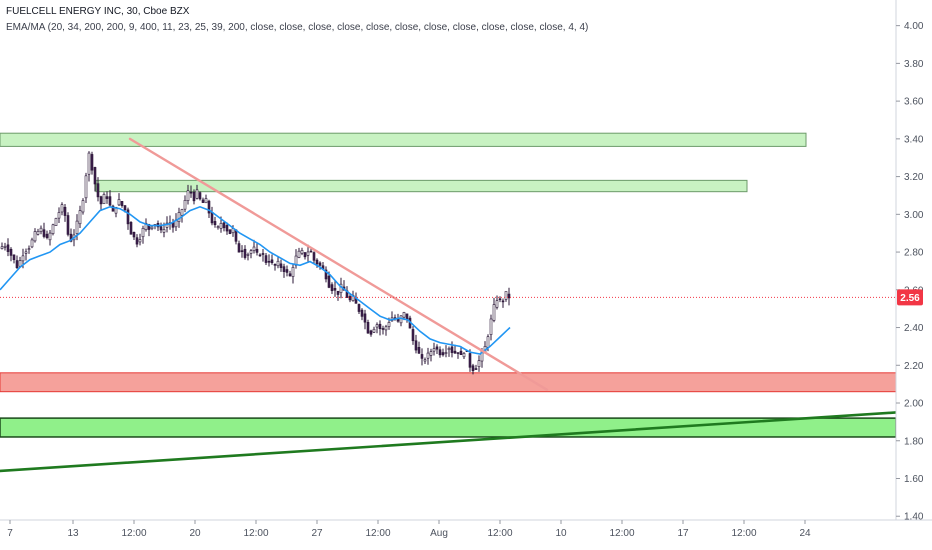  I want to click on green-zone-light-rect, so click(403, 139).